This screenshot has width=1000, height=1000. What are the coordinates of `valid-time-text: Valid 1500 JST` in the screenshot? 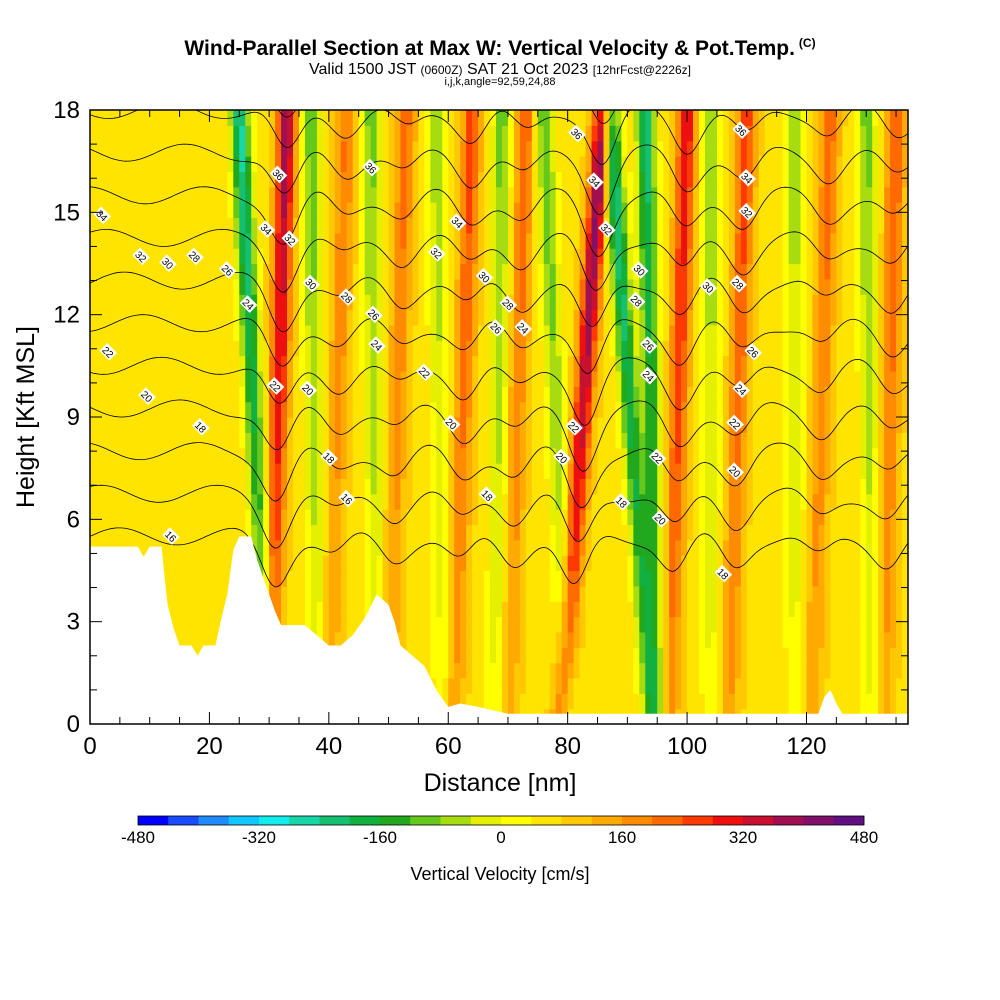 It's located at (363, 69).